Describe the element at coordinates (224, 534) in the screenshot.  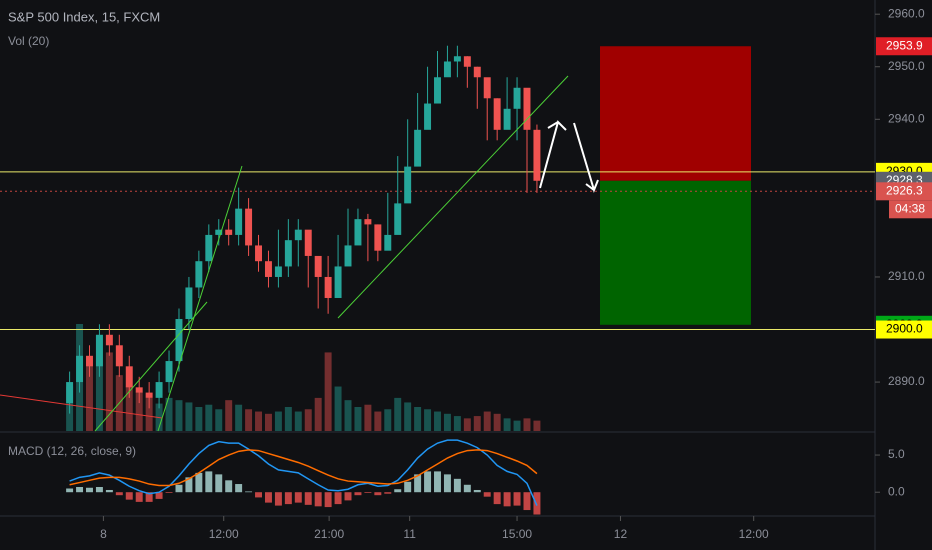
I see `x-tick-label: 12:00` at that location.